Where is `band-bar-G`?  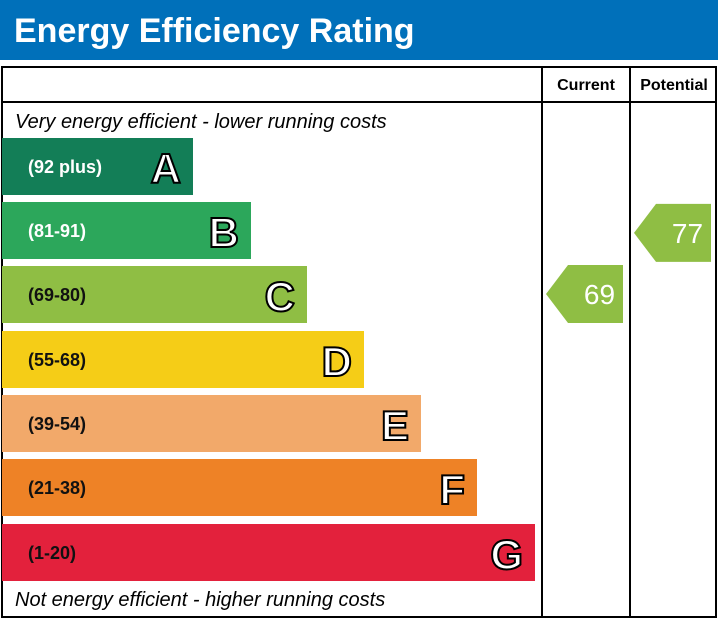 band-bar-G is located at coordinates (268, 552).